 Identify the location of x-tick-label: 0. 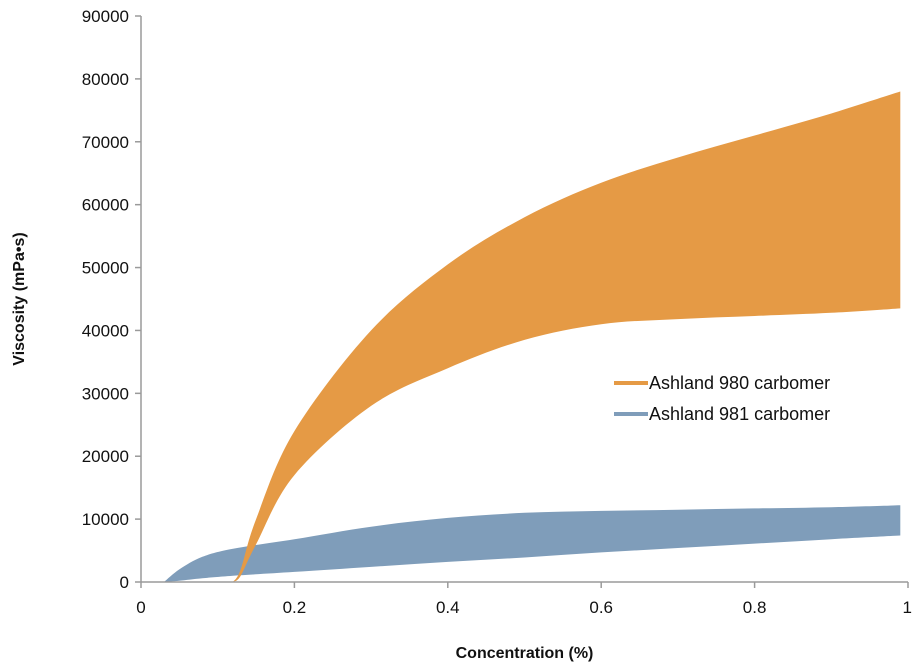
(140, 607).